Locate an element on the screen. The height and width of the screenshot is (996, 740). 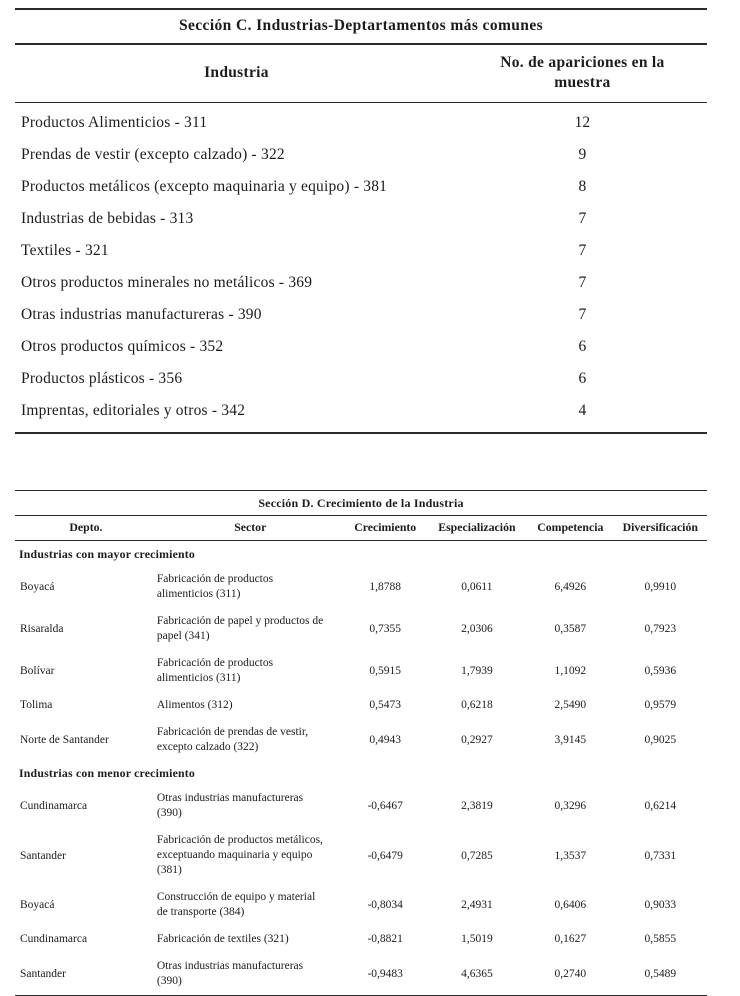
sector-cell: Alimentos (312) is located at coordinates (194, 704).